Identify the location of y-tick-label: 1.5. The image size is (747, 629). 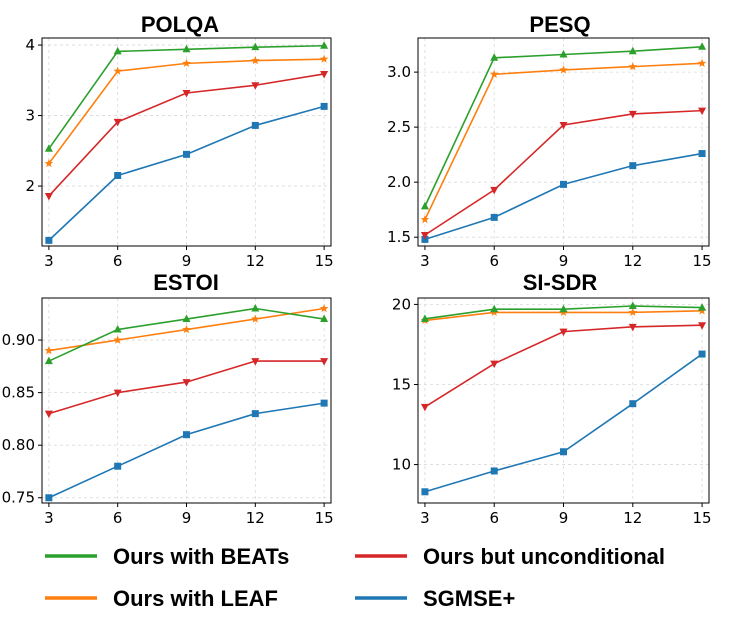
(399, 237).